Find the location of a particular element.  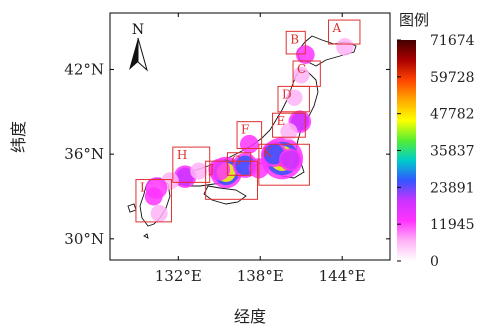

legend-tick-label: 23891 is located at coordinates (452, 188).